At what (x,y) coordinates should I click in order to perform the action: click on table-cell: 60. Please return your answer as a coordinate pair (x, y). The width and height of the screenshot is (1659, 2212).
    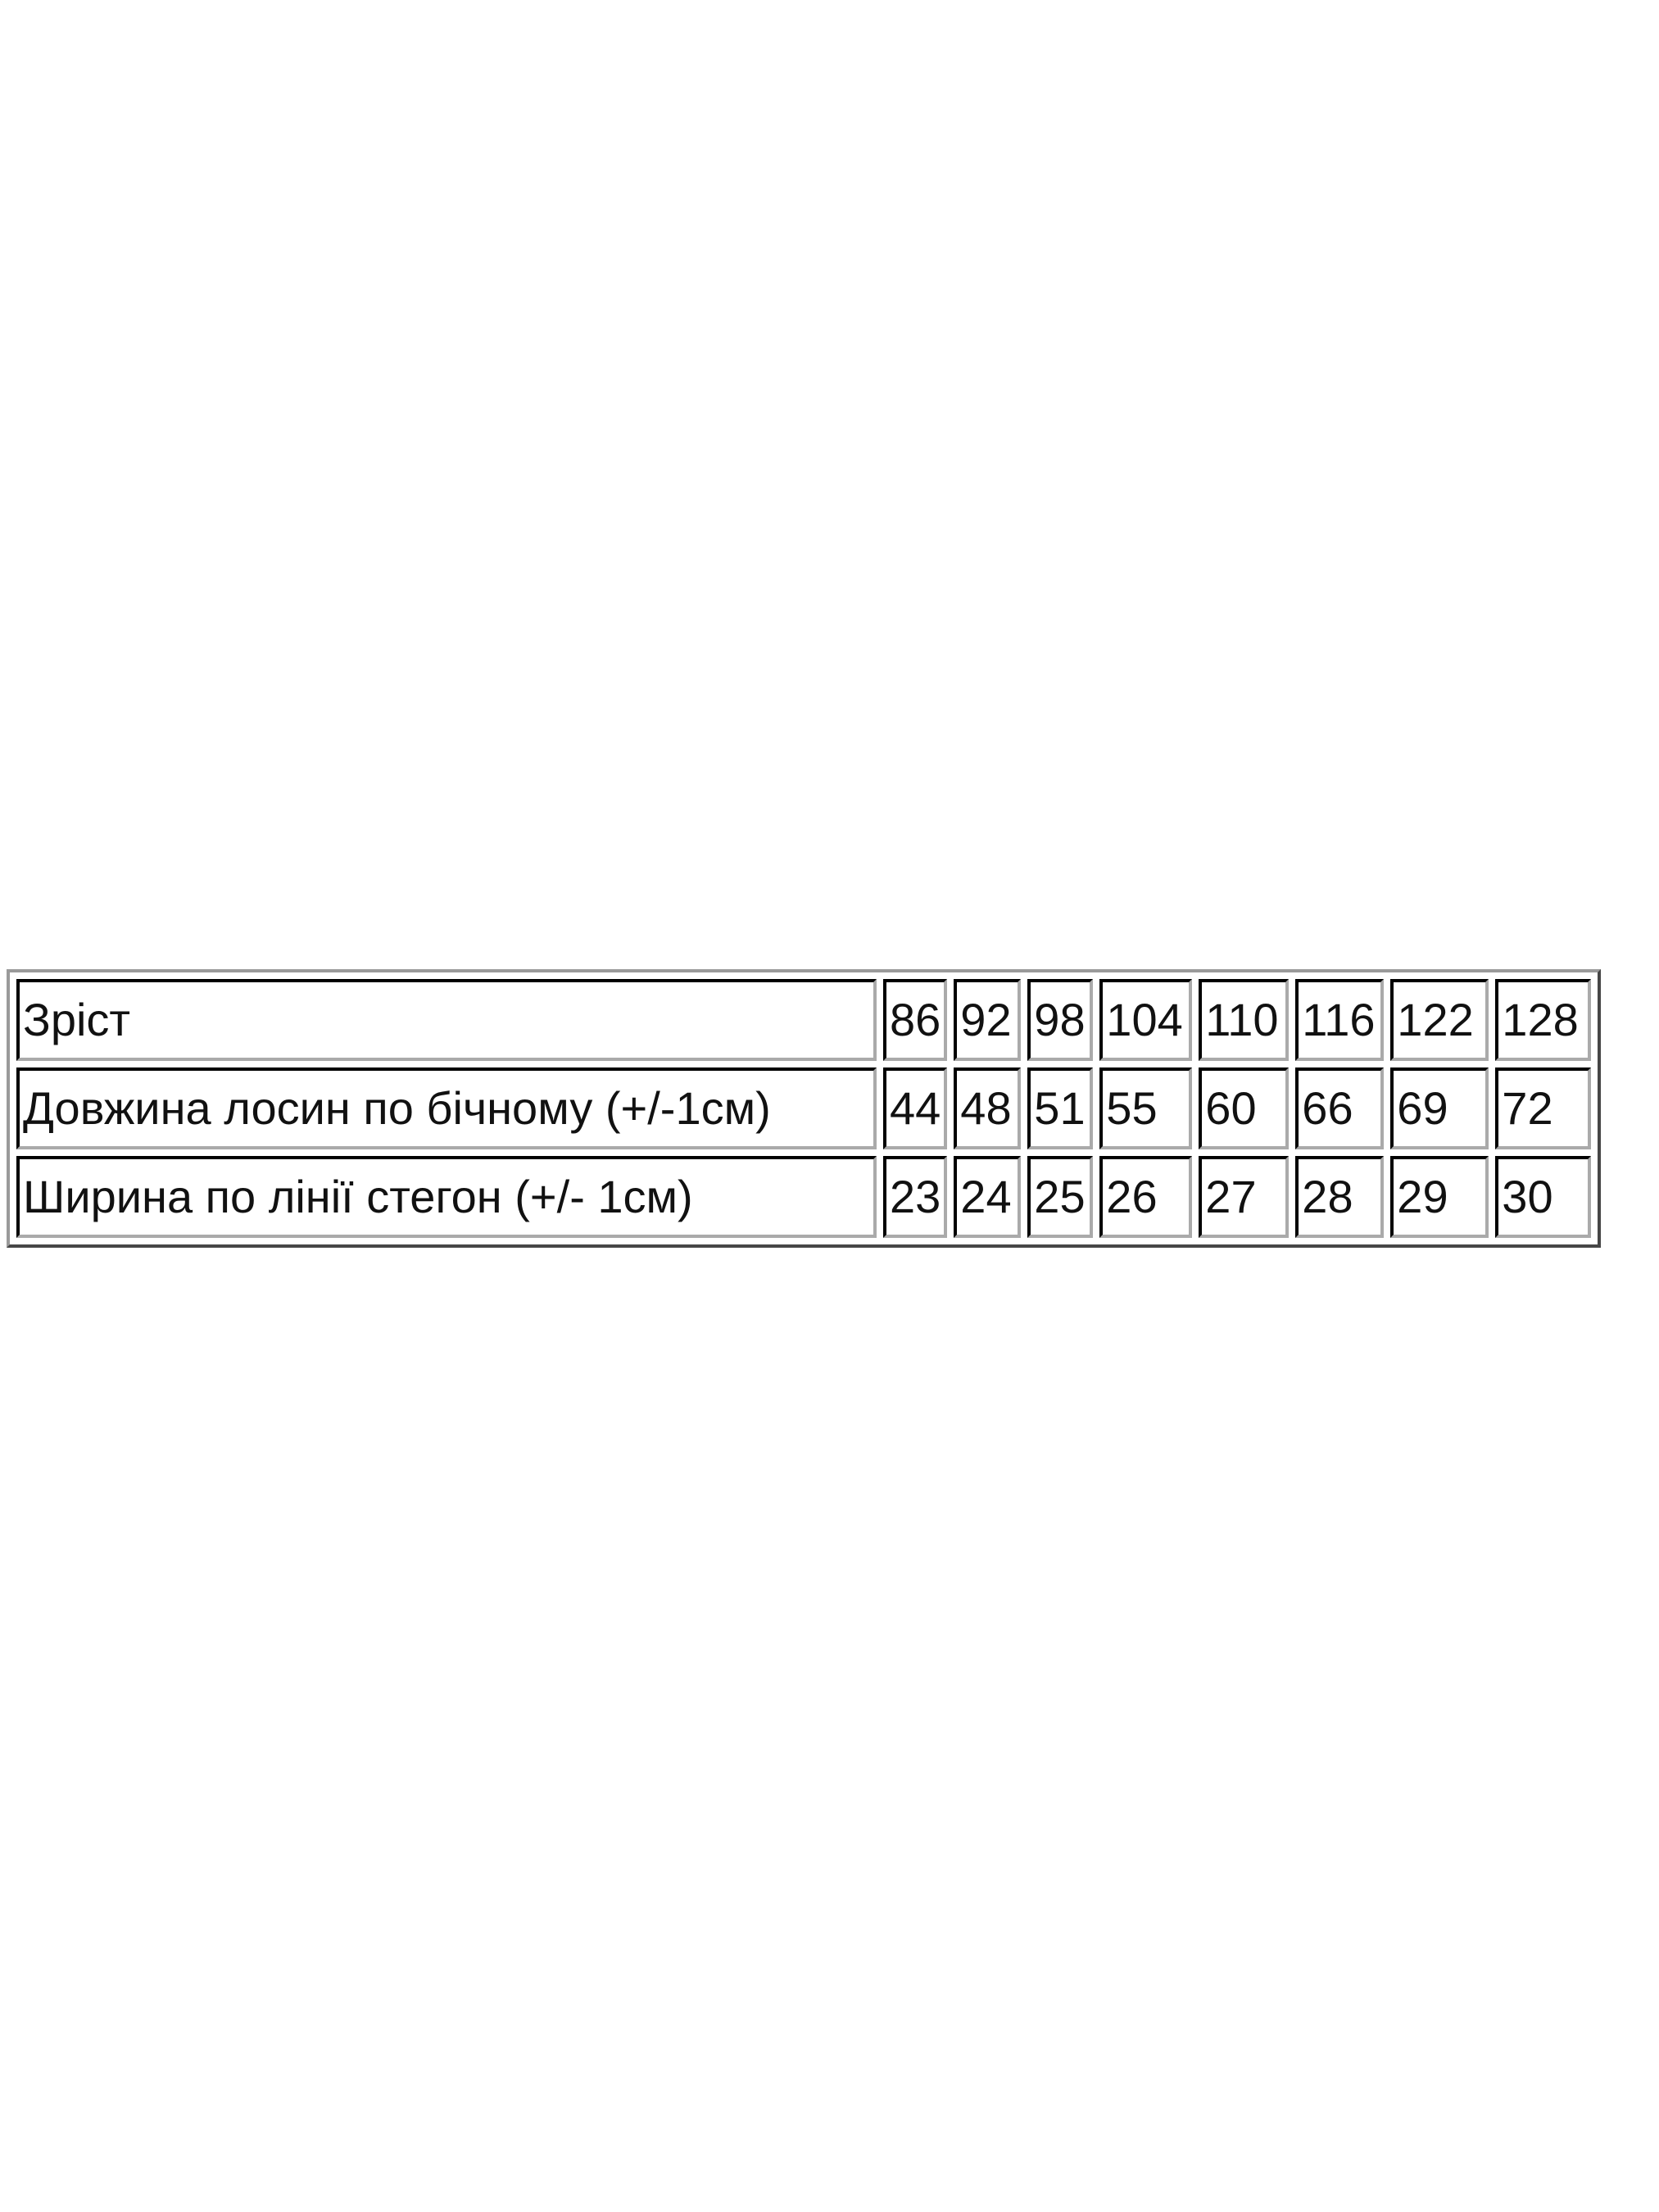
    Looking at the image, I should click on (1244, 1108).